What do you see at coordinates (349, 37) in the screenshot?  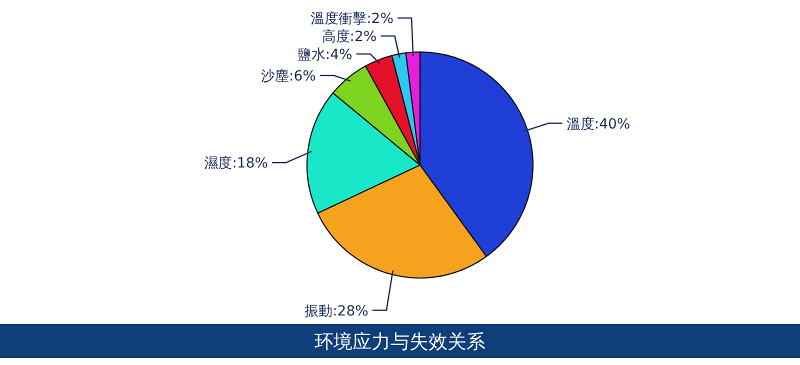 I see `slice-label: 高度:2%` at bounding box center [349, 37].